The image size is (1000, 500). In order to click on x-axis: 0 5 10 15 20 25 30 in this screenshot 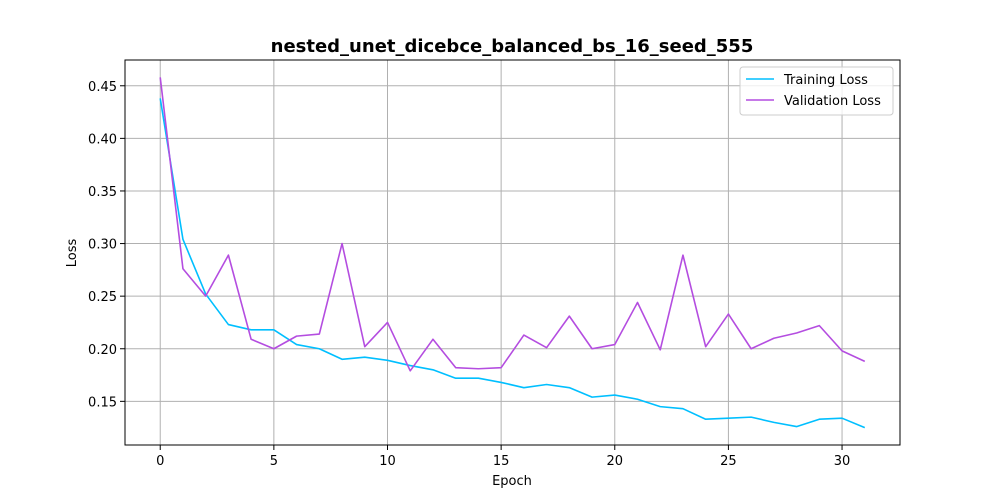, I will do `click(503, 457)`.